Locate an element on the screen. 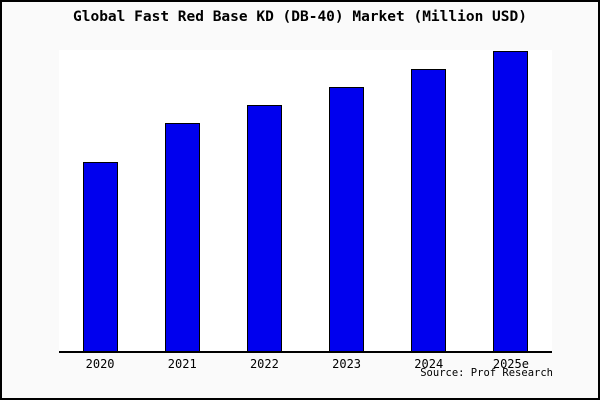 The height and width of the screenshot is (400, 600). bar-2020 is located at coordinates (100, 256).